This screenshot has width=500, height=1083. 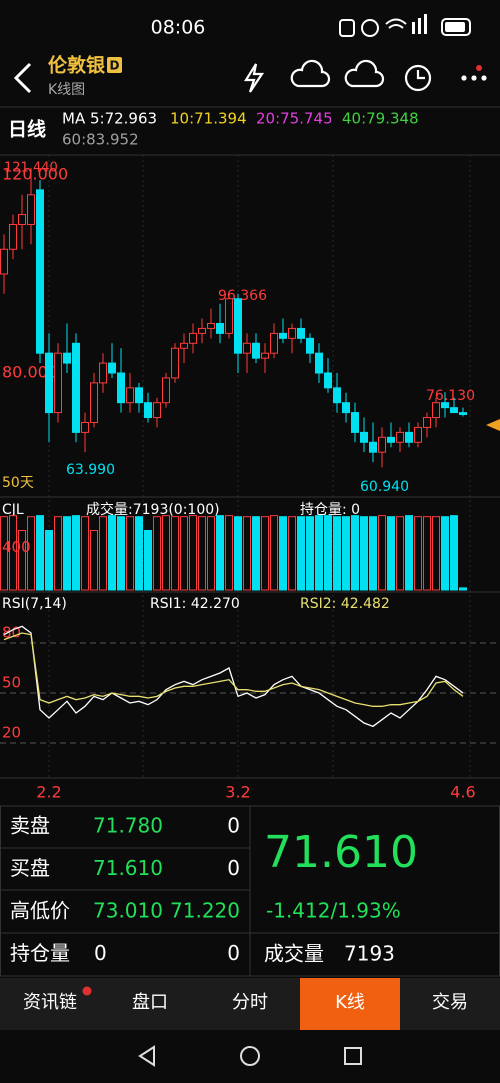 I want to click on nav-bar, so click(x=250, y=1056).